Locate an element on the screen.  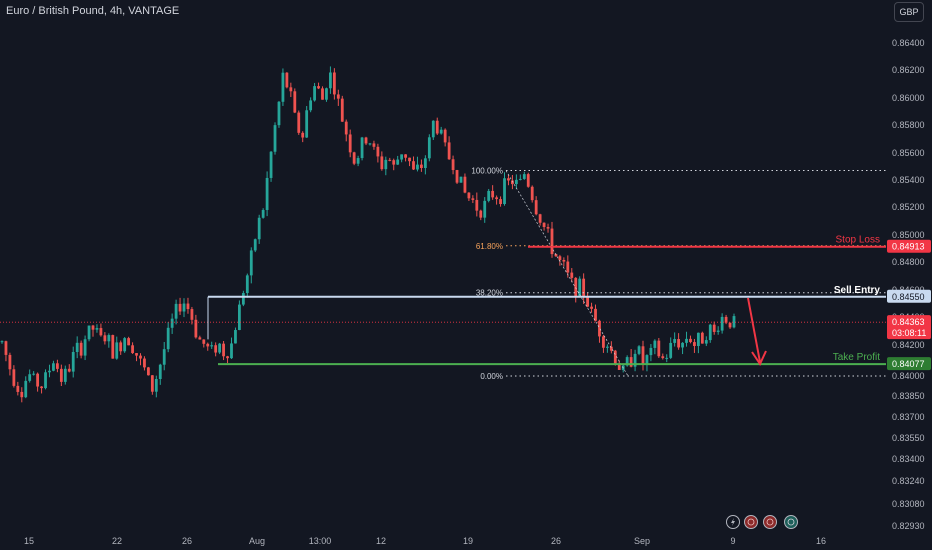
y-tick-label: 0.84000 is located at coordinates (908, 376).